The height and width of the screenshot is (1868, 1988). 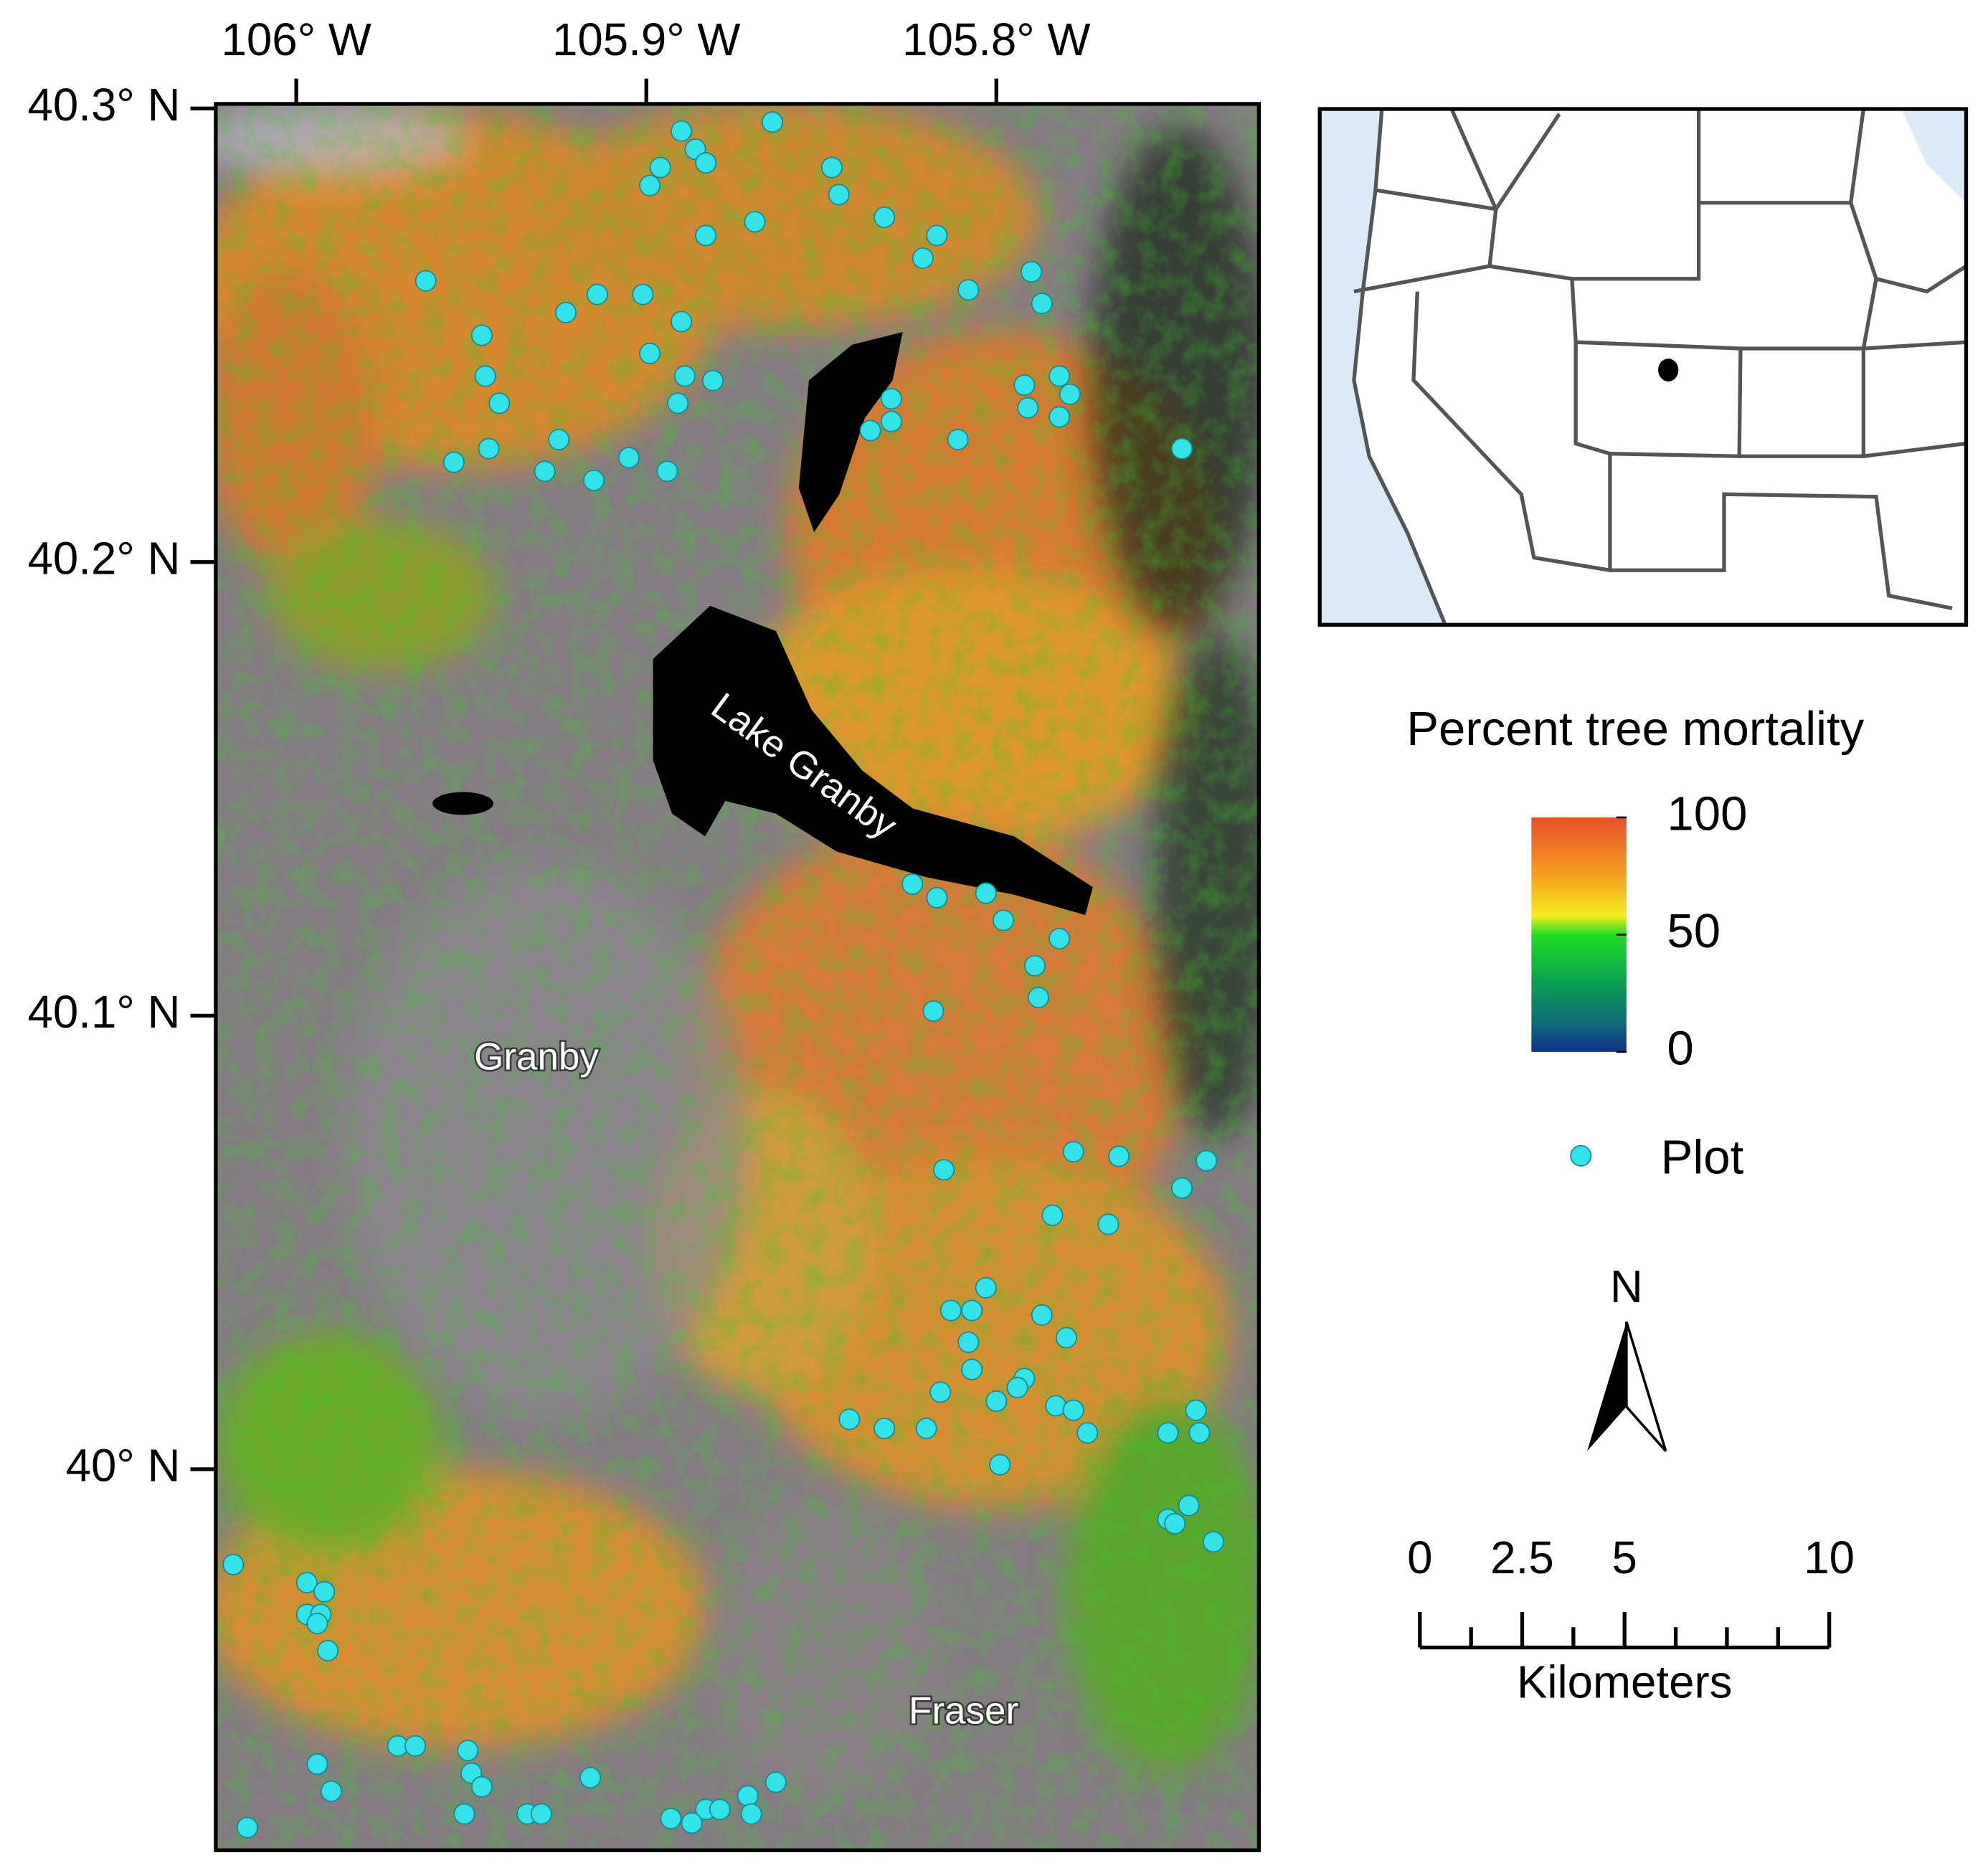 What do you see at coordinates (104, 105) in the screenshot?
I see `y-tick-label: 40.3° N` at bounding box center [104, 105].